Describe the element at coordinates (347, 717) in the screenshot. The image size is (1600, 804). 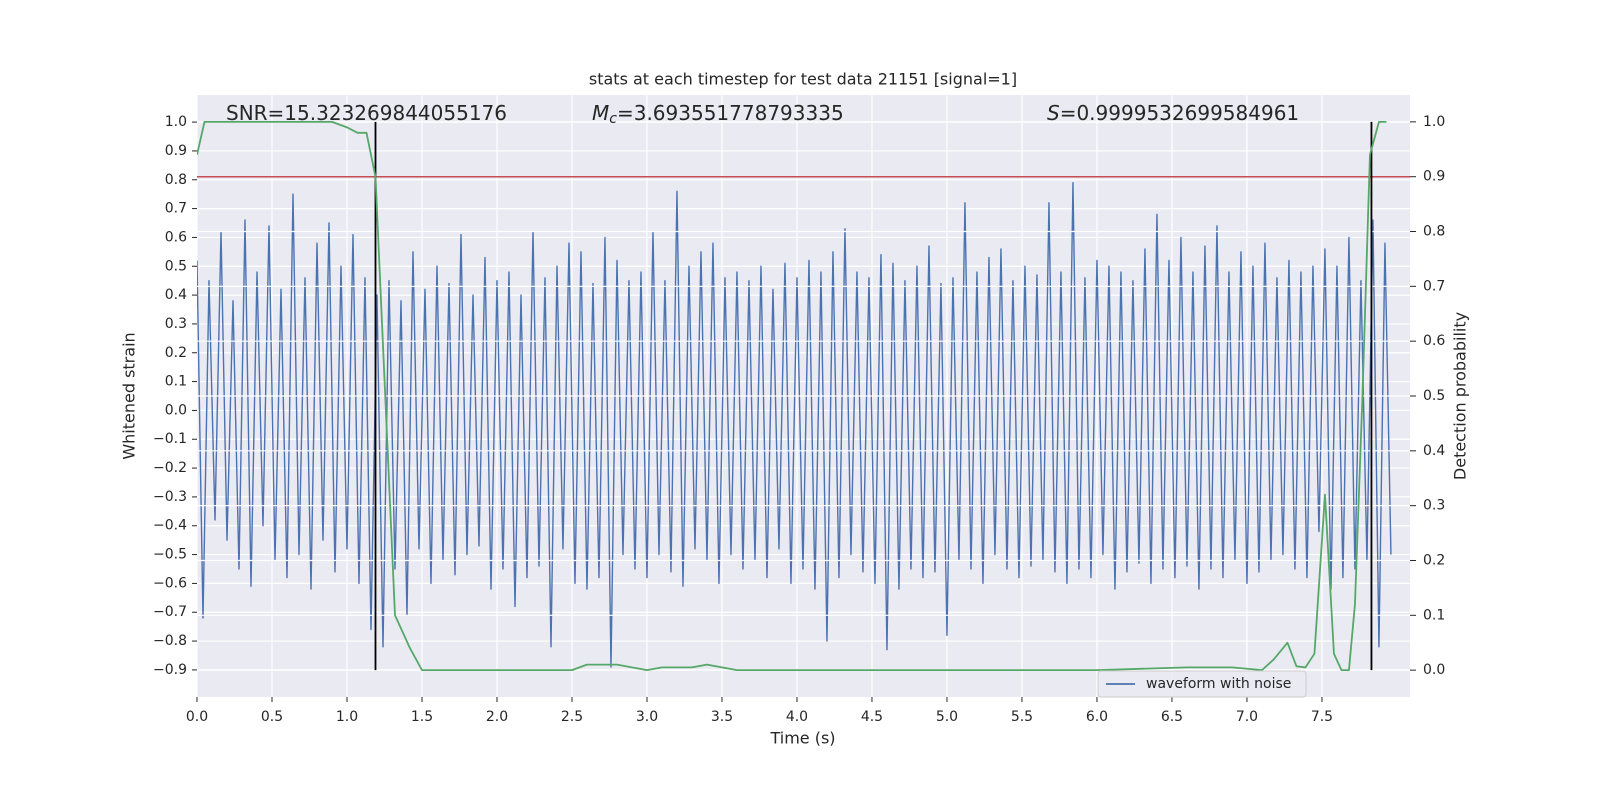
I see `x-tick-label: 1.0` at that location.